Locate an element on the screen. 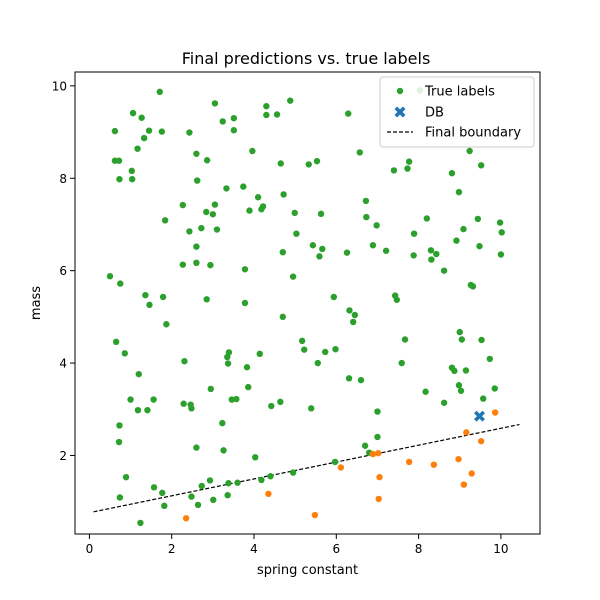  x-tick-label: 6 is located at coordinates (336, 549).